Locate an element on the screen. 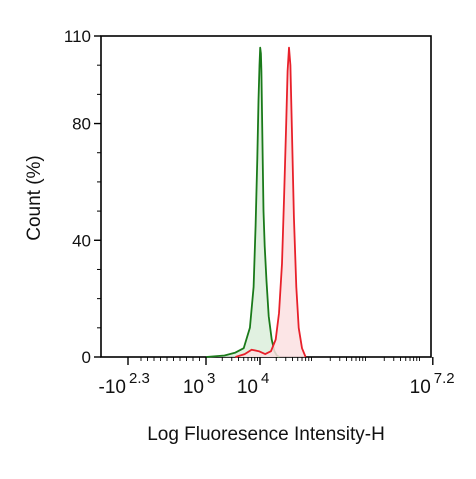 This screenshot has width=476, height=479. x-tick-base: -10 is located at coordinates (112, 387).